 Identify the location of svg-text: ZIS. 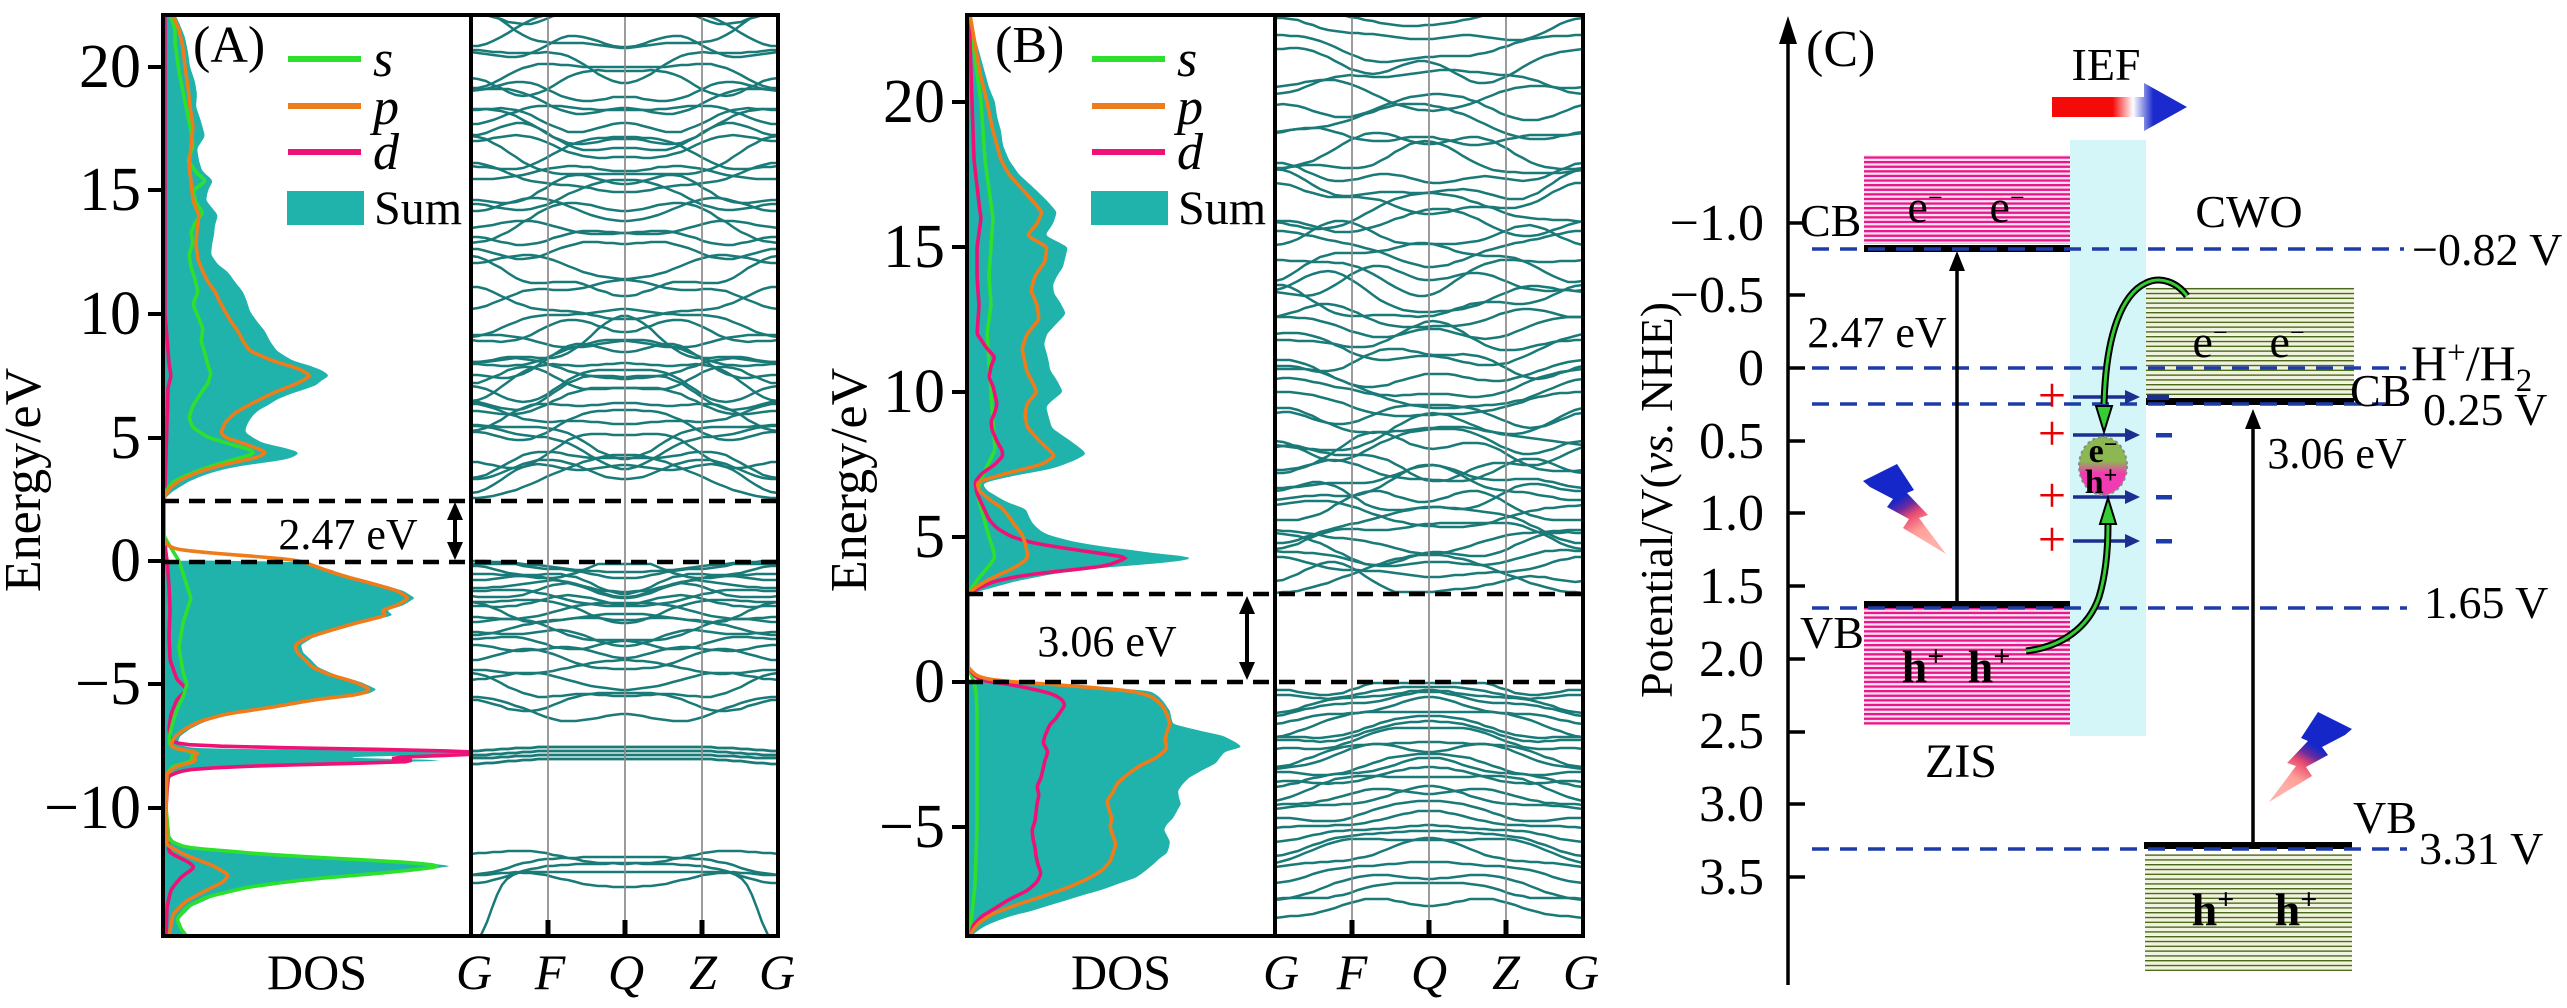
(1961, 761).